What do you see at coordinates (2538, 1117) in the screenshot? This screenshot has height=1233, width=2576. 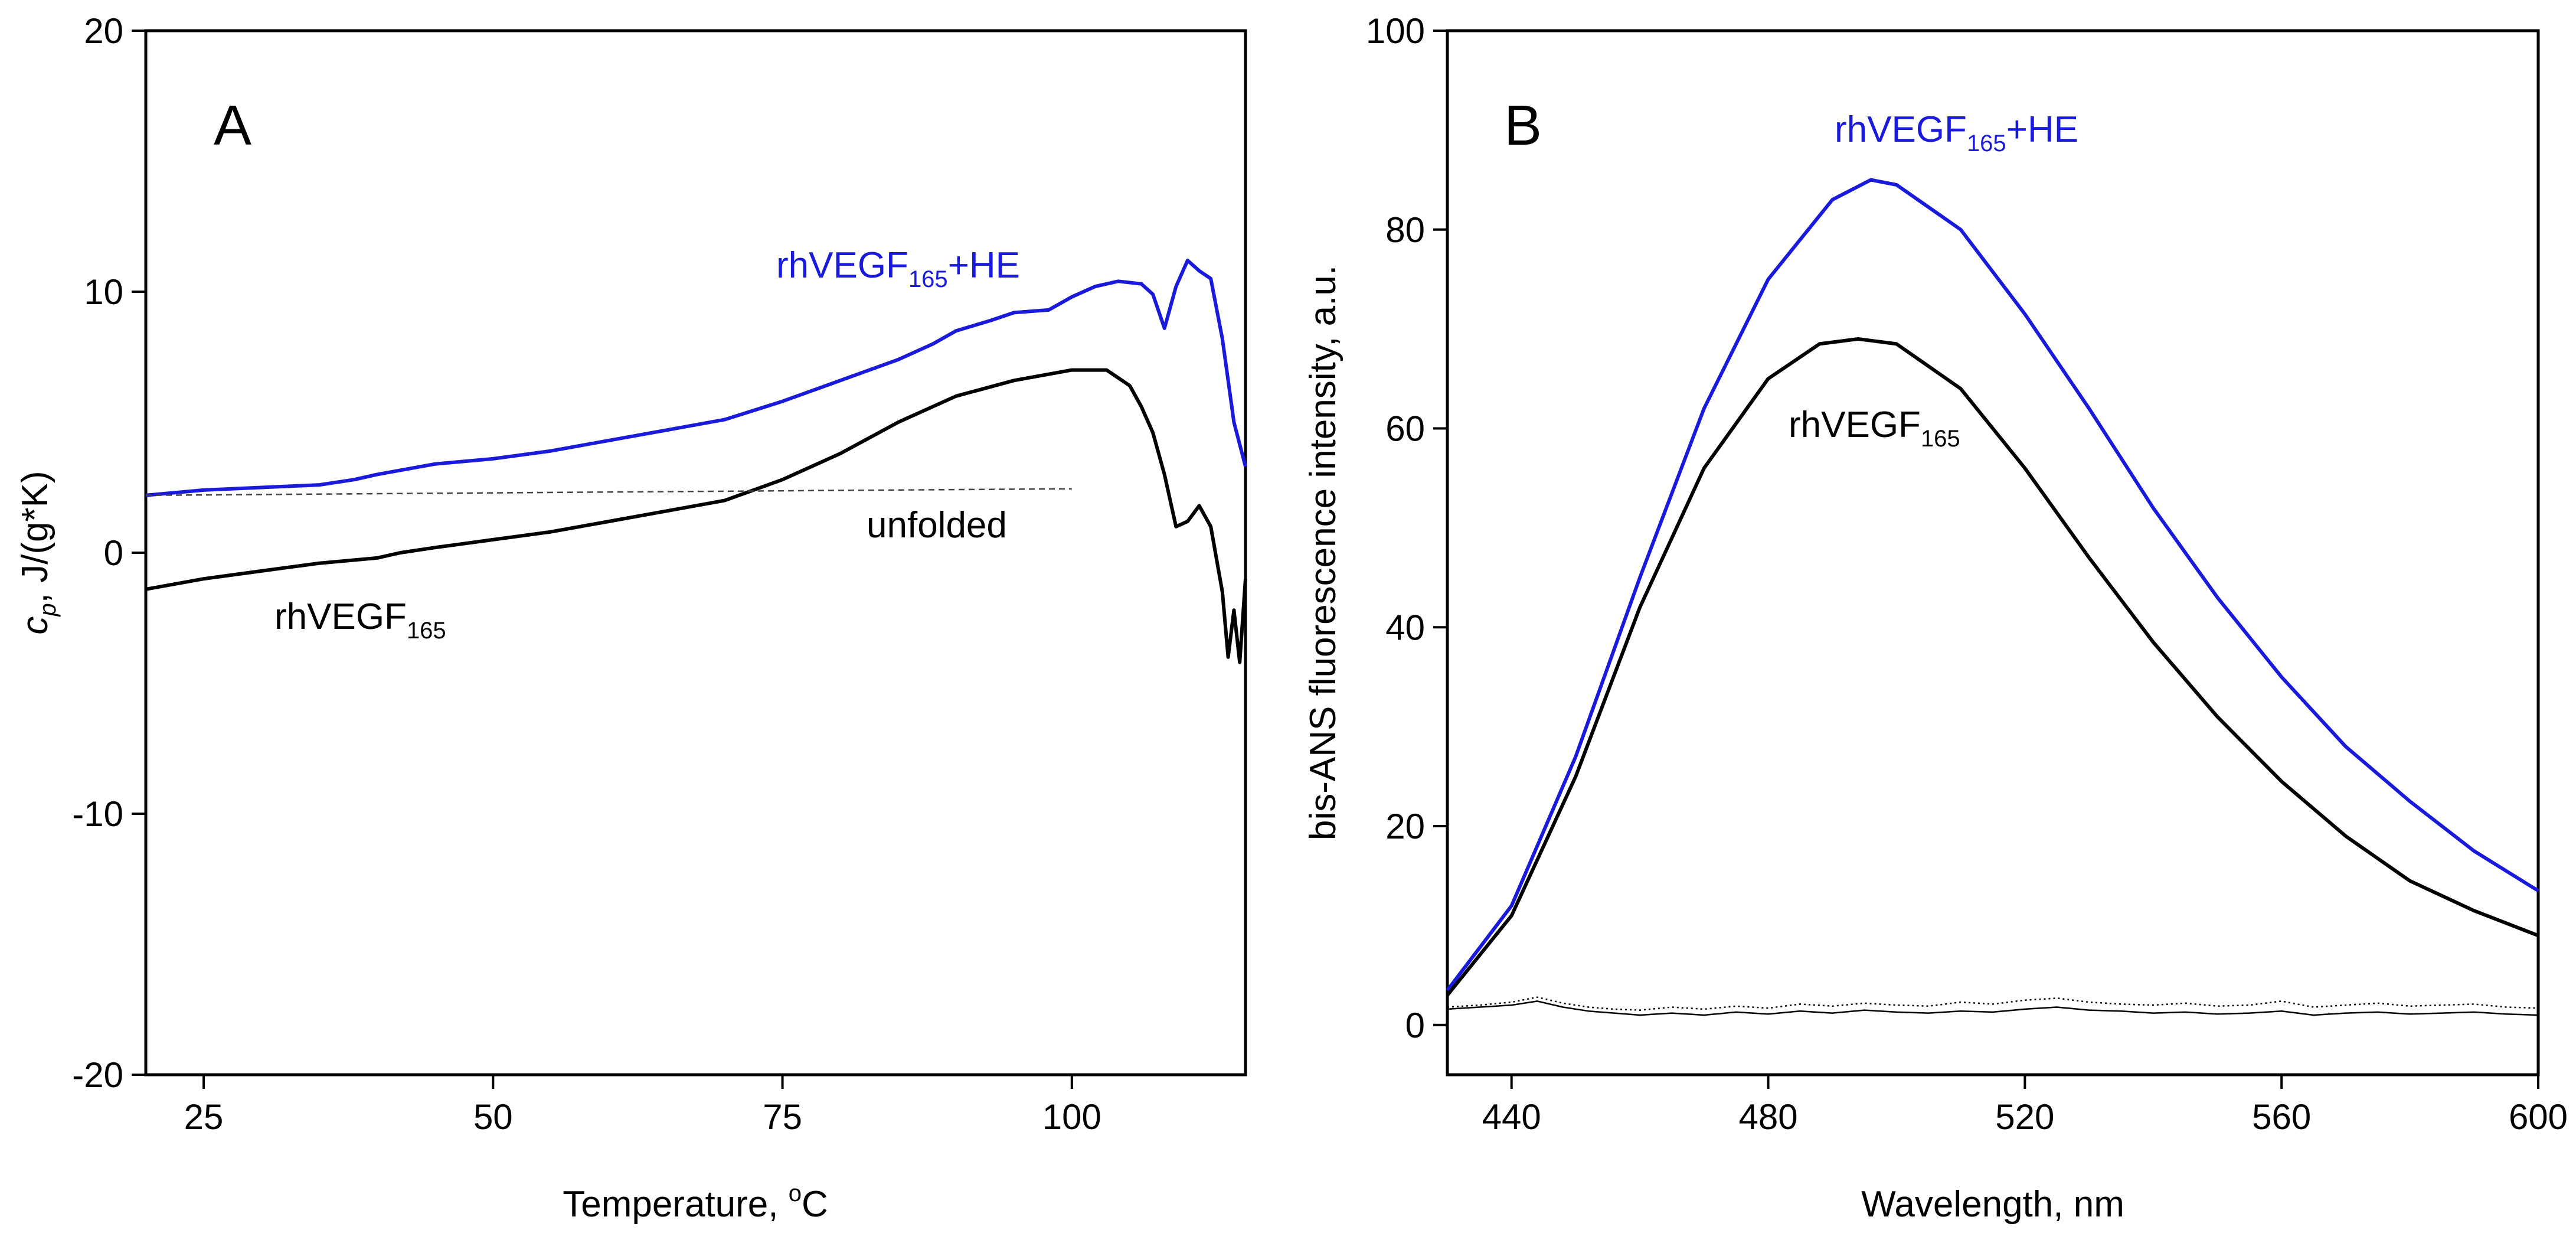 I see `panel-b-xtick-label: 600` at bounding box center [2538, 1117].